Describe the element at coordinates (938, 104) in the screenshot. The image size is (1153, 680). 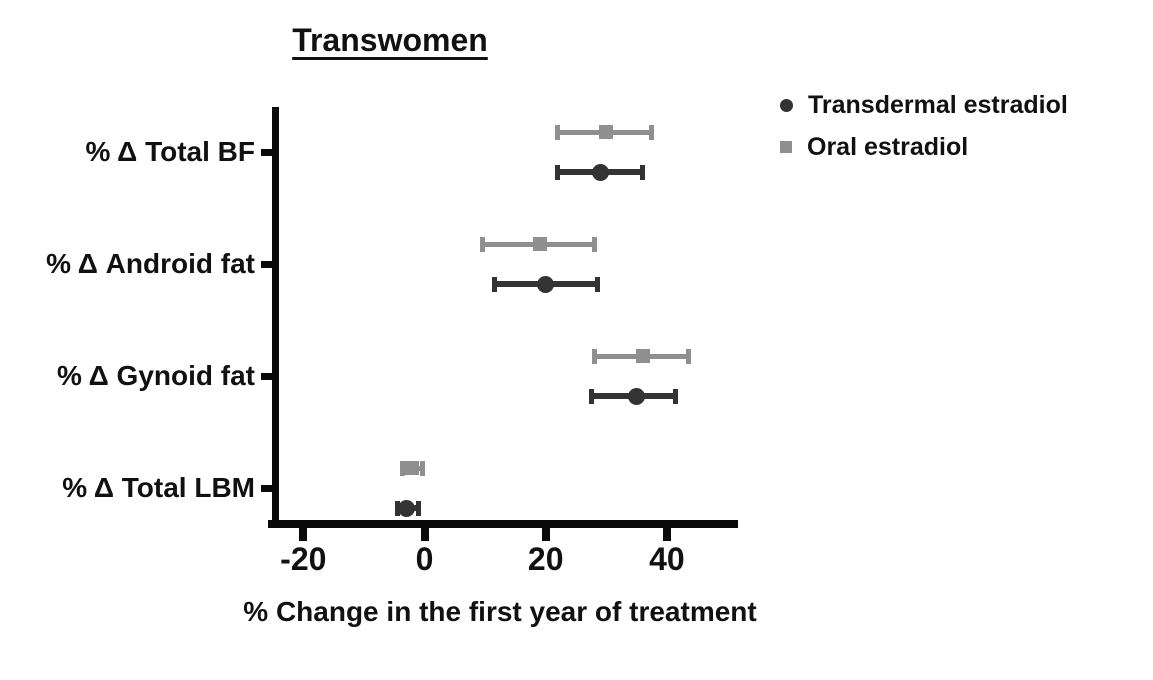
I see `legend-label: Transdermal estradiol` at that location.